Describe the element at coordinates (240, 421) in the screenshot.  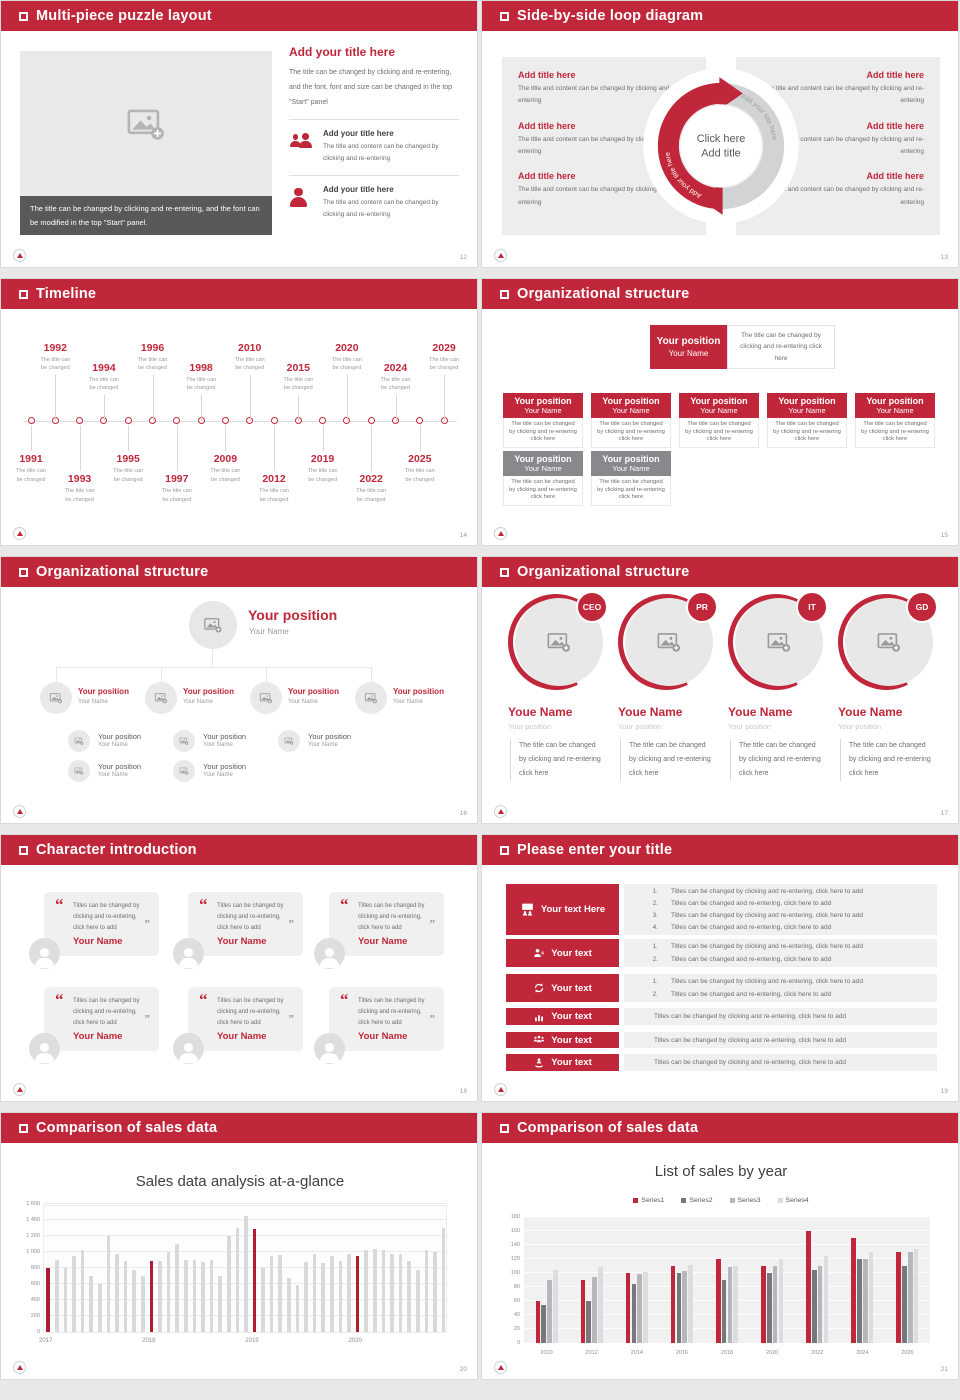
I see `timeline-axis` at that location.